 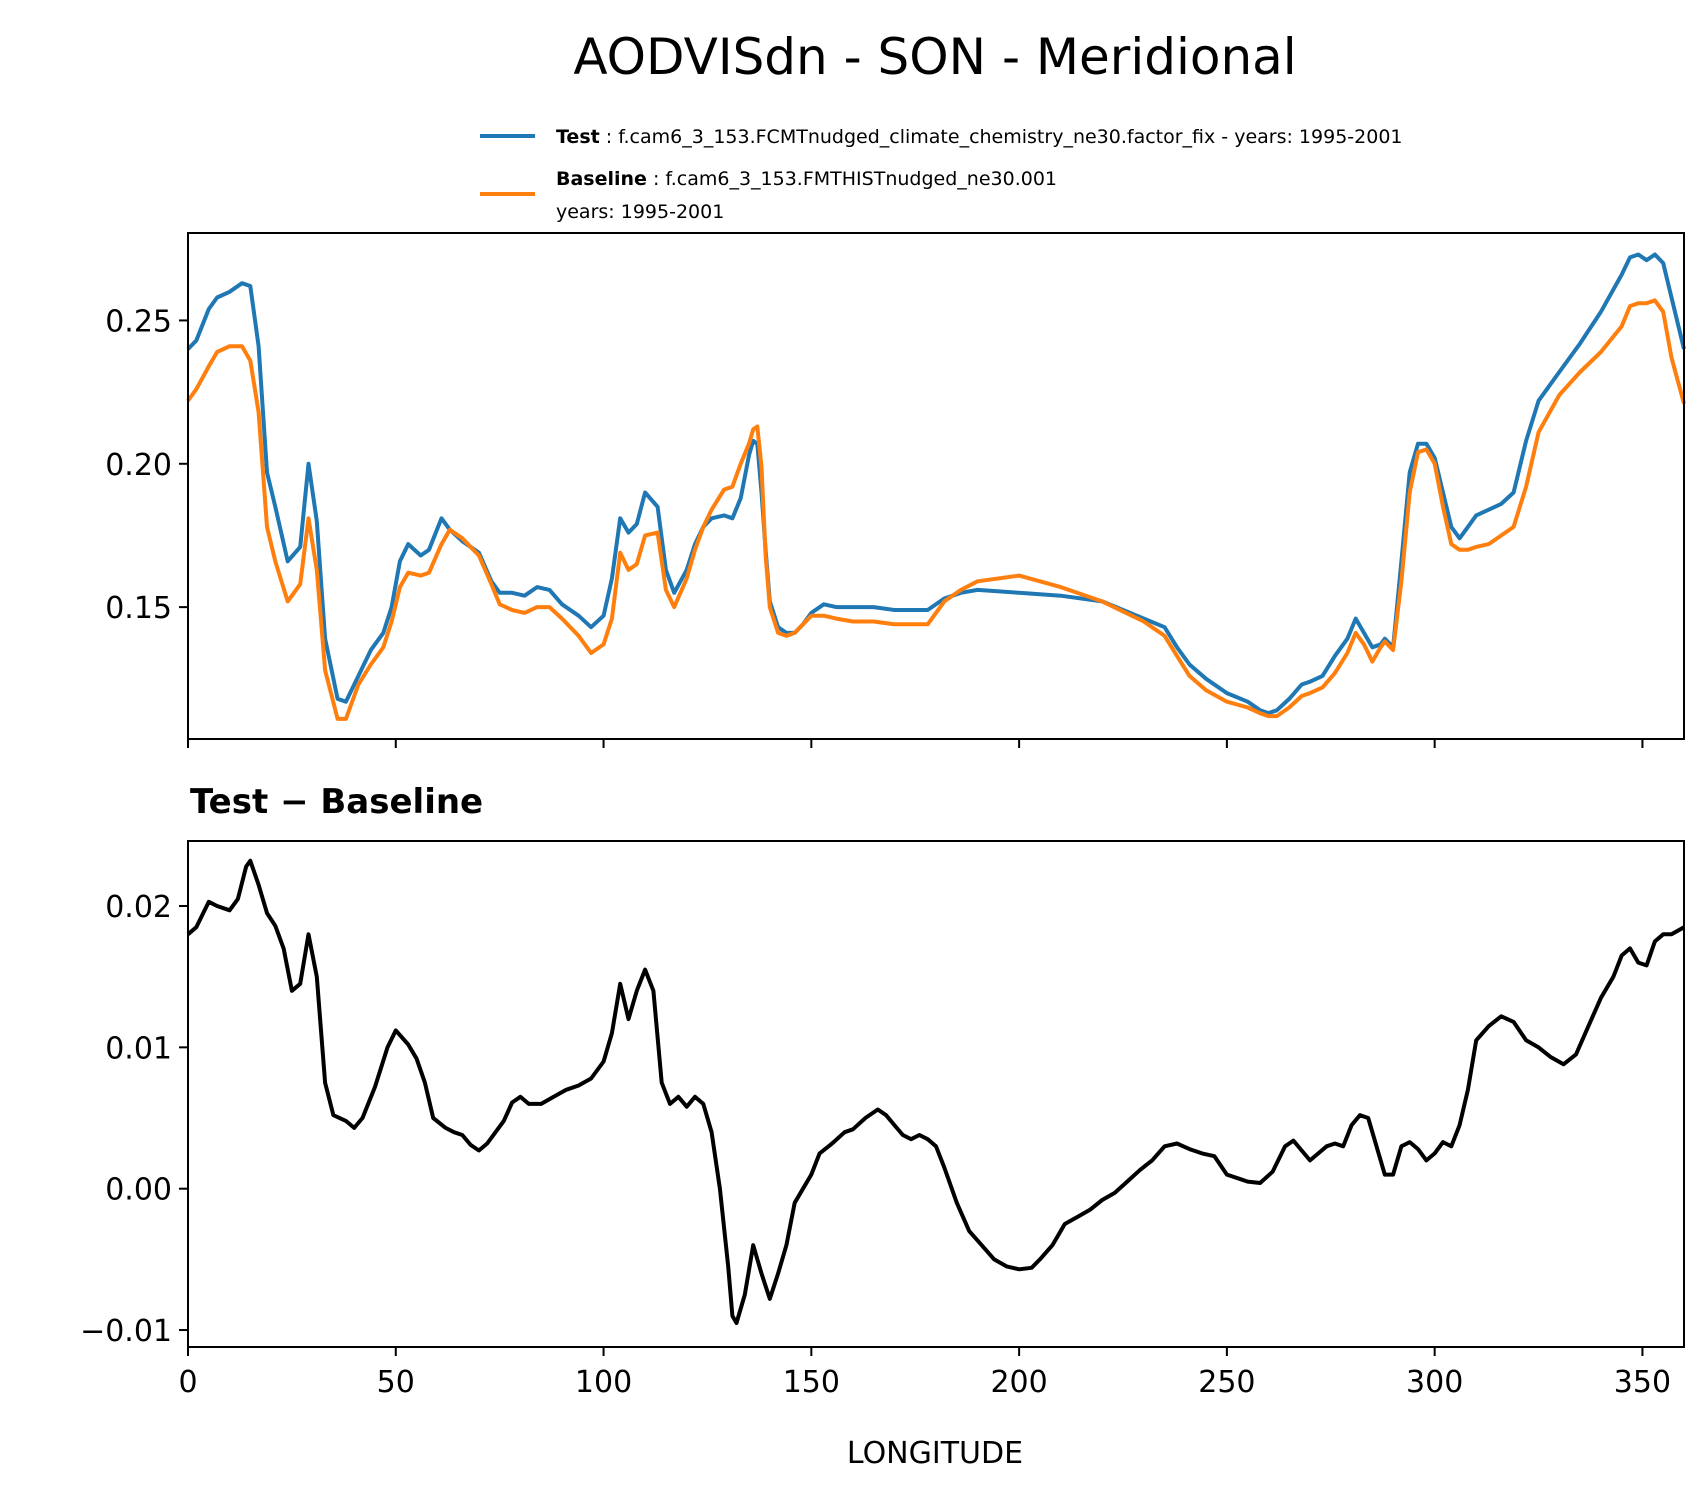 What do you see at coordinates (138, 1190) in the screenshot?
I see `bottom-y-tick-label: 0.00` at bounding box center [138, 1190].